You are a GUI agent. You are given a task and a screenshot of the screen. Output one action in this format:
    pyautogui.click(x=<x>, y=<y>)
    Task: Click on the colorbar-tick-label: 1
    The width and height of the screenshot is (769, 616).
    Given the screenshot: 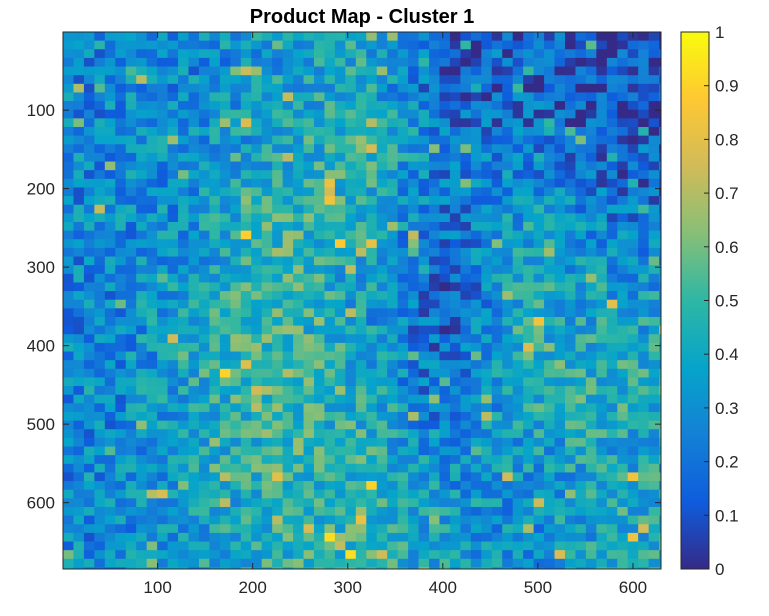 What is the action you would take?
    pyautogui.click(x=719, y=32)
    